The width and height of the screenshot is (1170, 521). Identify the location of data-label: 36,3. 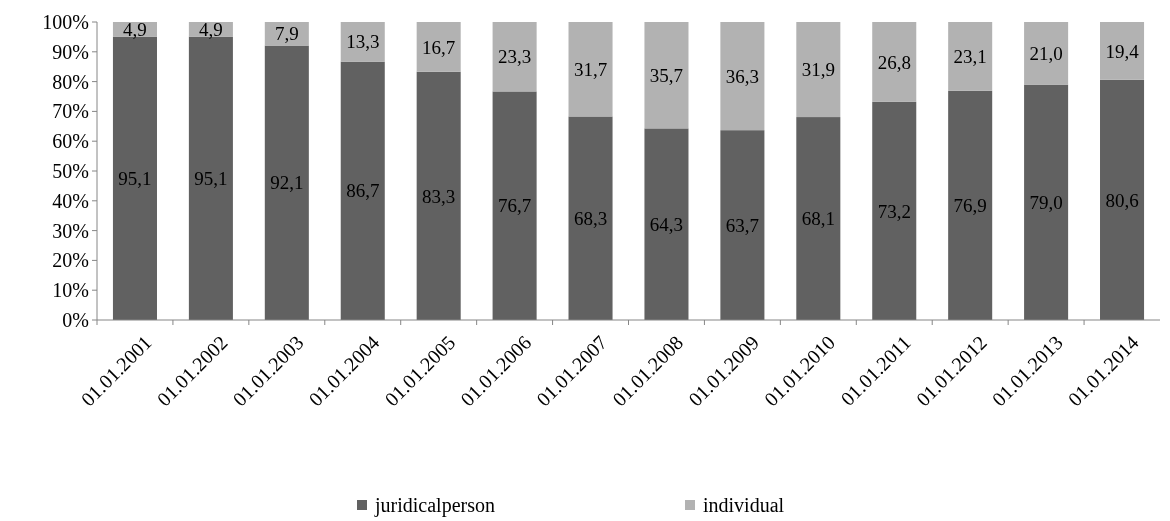
(742, 76).